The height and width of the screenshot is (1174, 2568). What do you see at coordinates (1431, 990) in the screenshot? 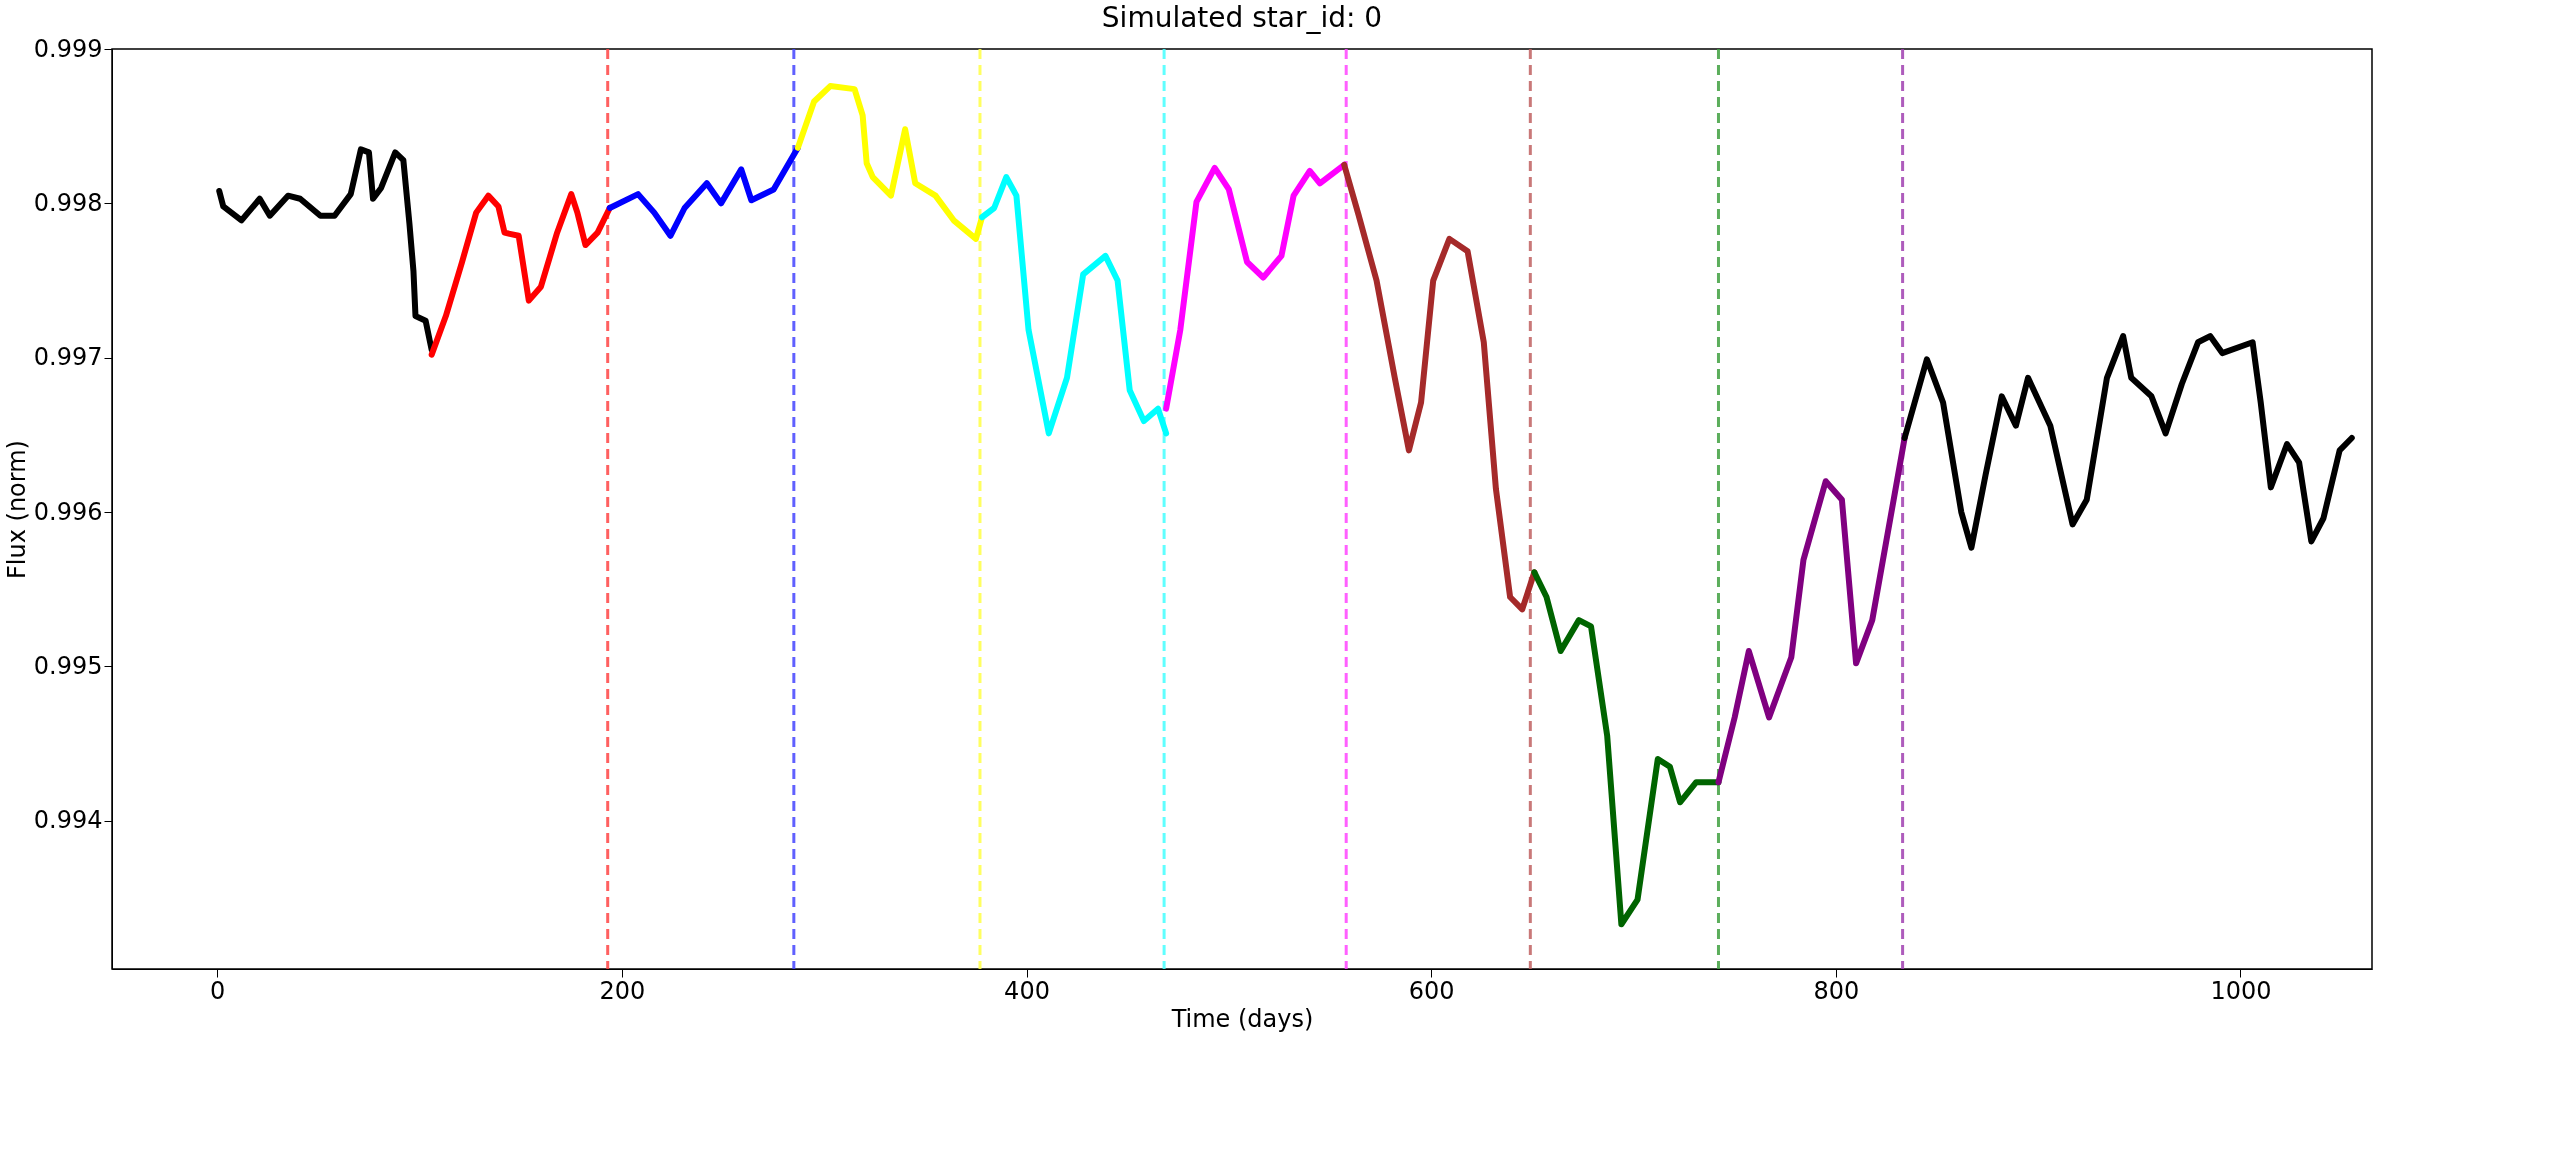
I see `x-tick-label: 600` at bounding box center [1431, 990].